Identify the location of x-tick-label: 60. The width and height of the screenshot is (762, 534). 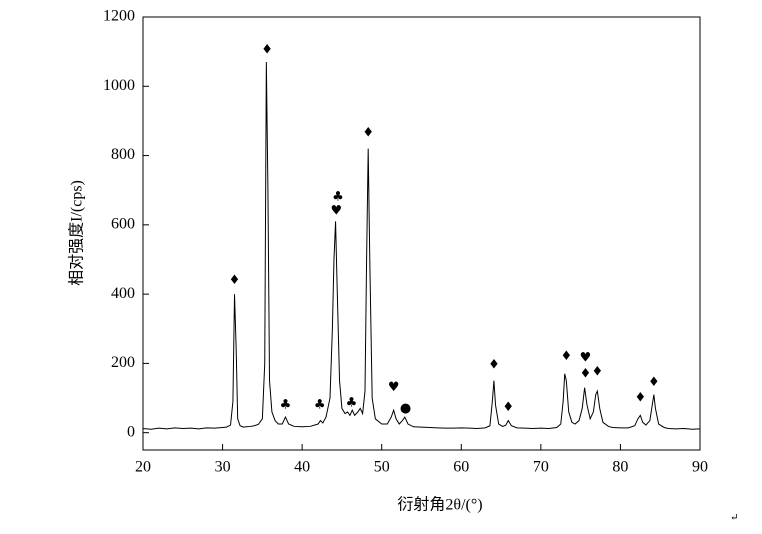
(461, 467).